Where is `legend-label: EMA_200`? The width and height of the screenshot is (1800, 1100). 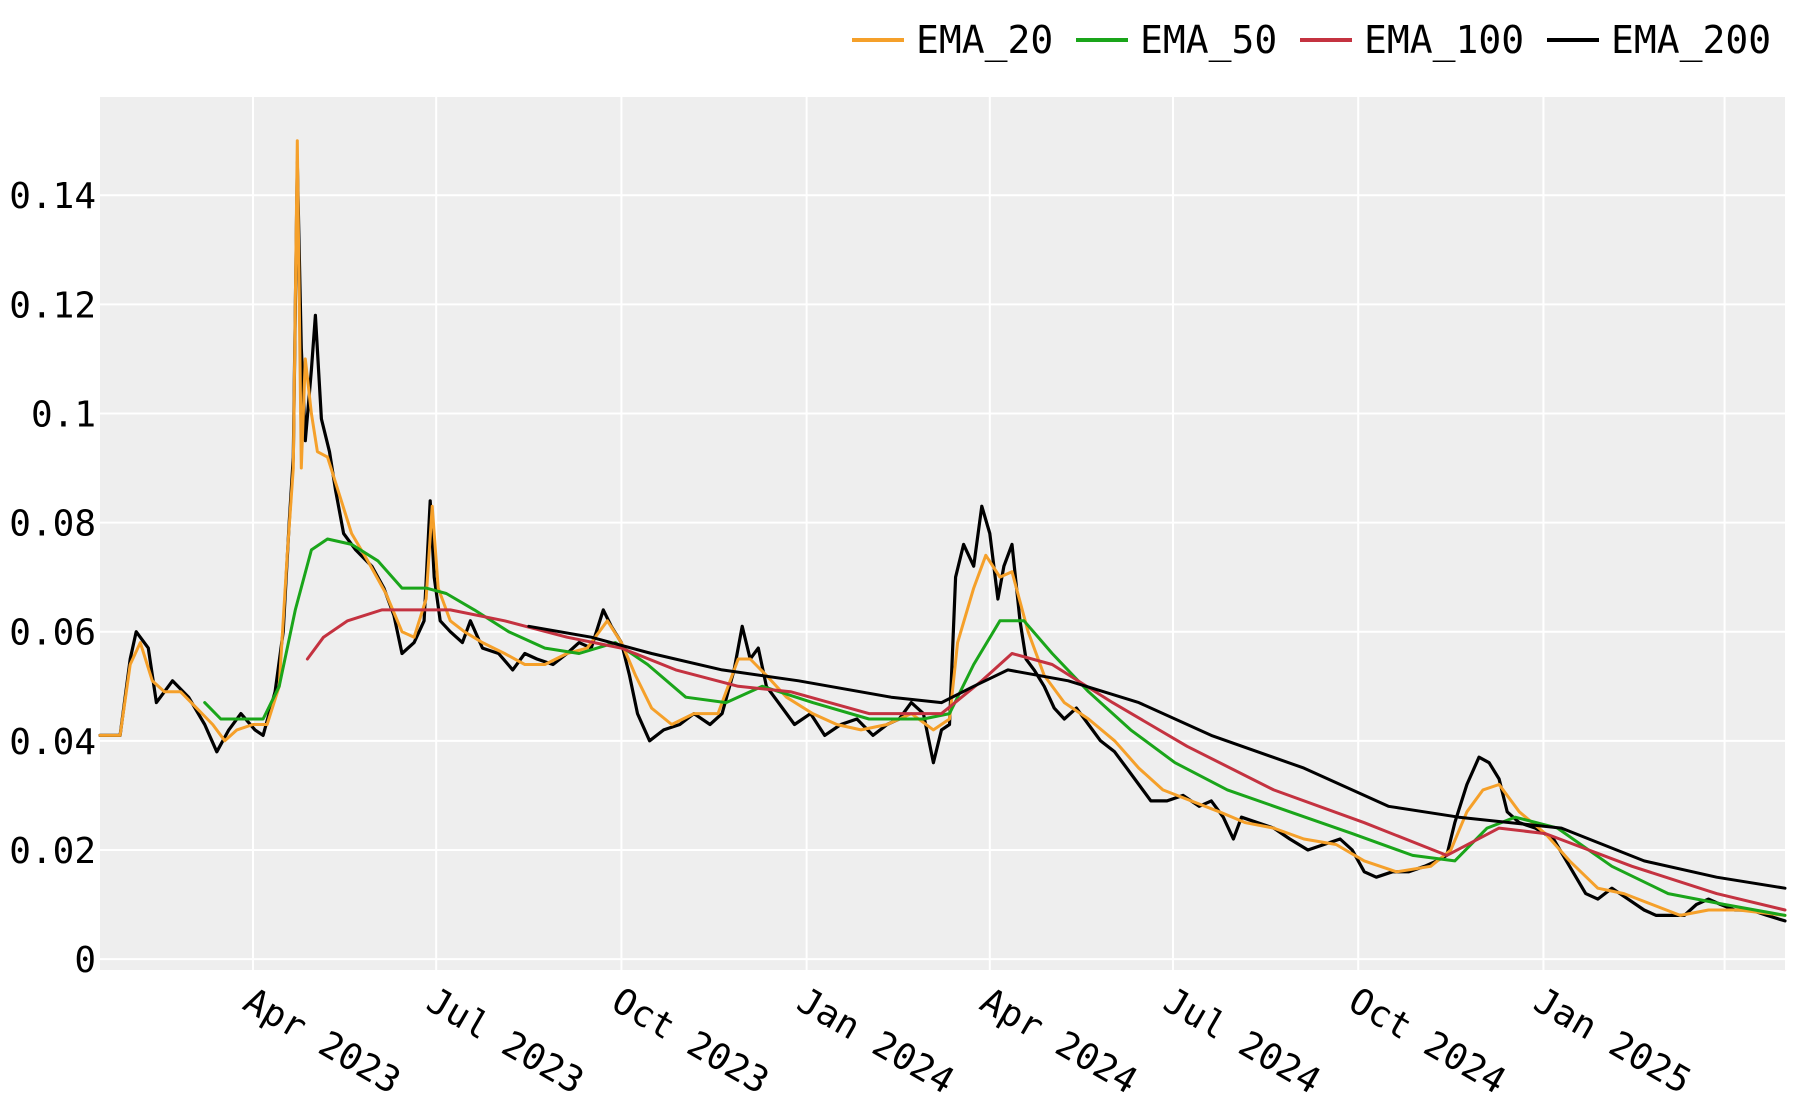 legend-label: EMA_200 is located at coordinates (1691, 40).